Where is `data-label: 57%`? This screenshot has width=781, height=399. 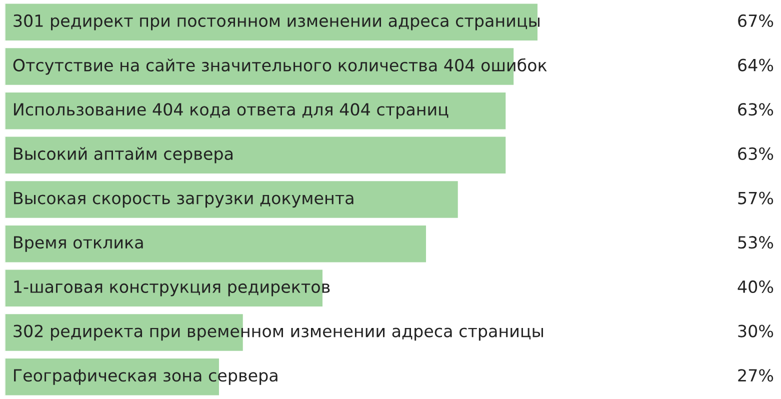
data-label: 57% is located at coordinates (756, 198).